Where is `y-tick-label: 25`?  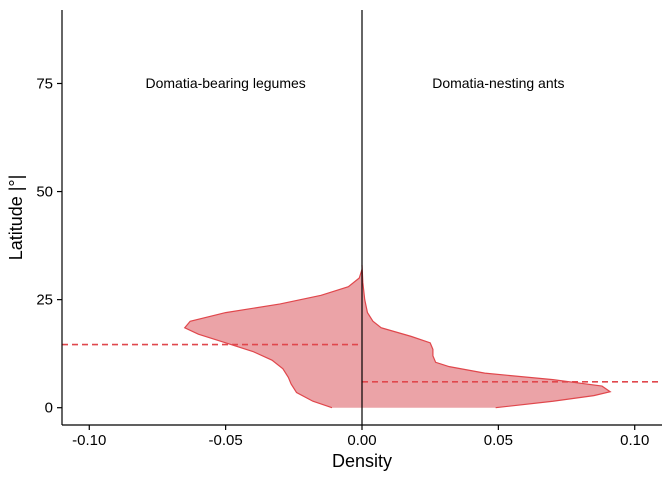
y-tick-label: 25 is located at coordinates (44, 300).